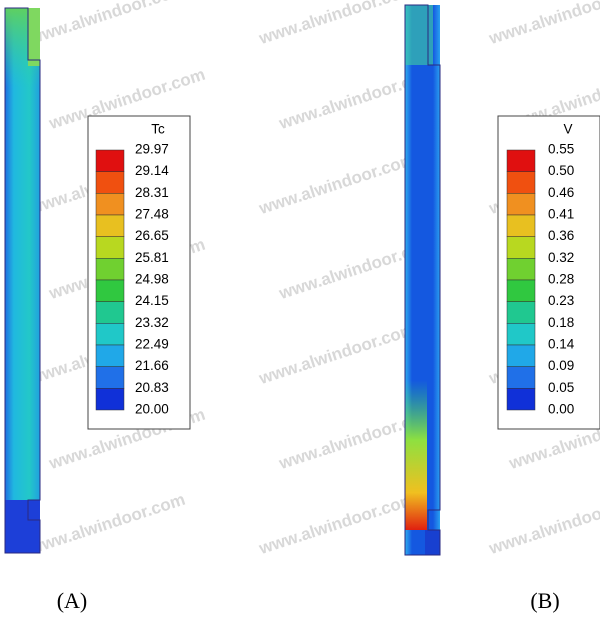  Describe the element at coordinates (422, 280) in the screenshot. I see `contour-b` at that location.